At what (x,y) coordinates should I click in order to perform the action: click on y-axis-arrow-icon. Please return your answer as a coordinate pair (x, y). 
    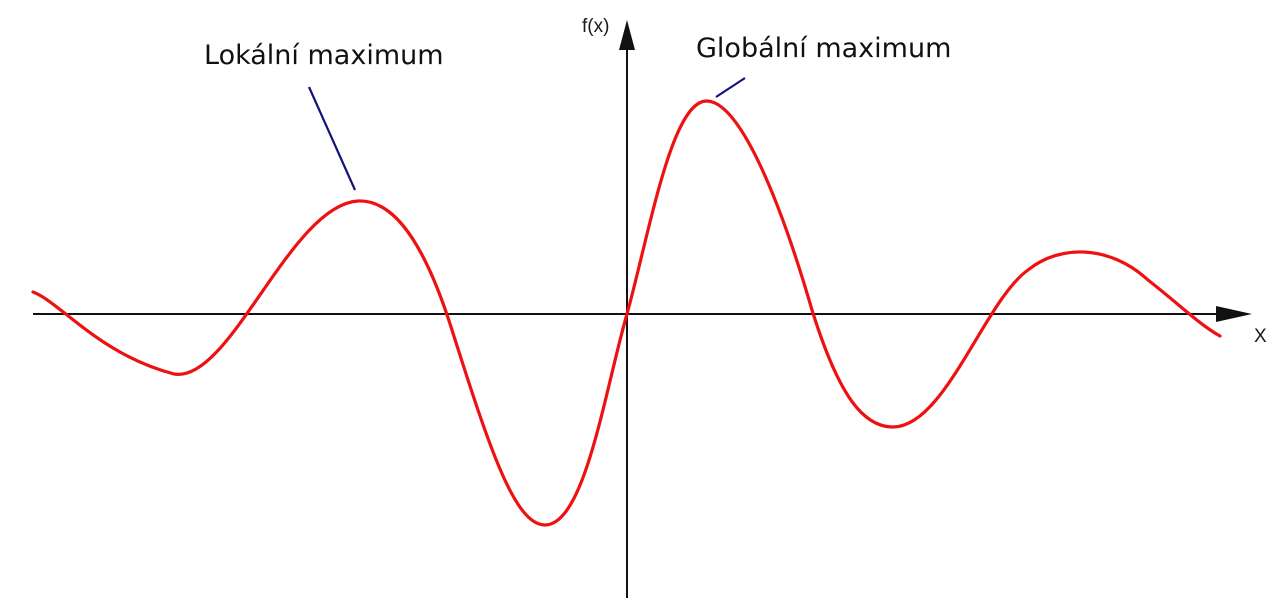
    Looking at the image, I should click on (627, 35).